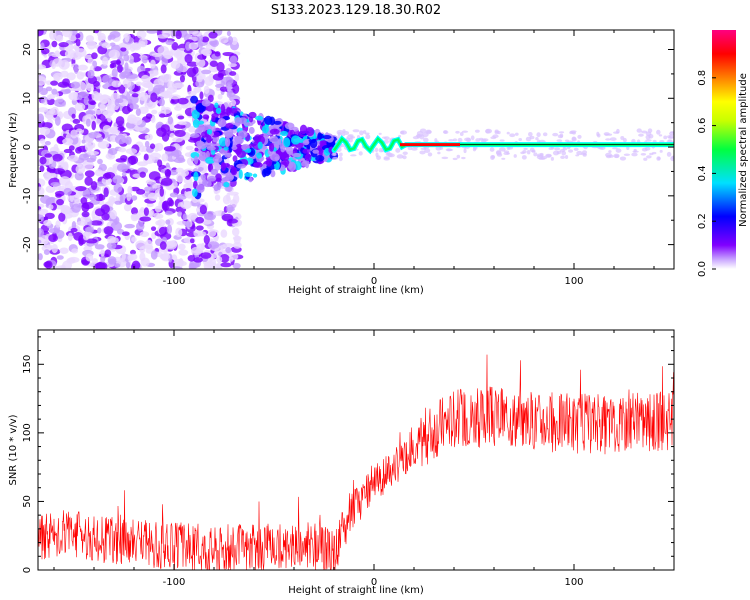 This screenshot has height=600, width=750. Describe the element at coordinates (174, 281) in the screenshot. I see `x-tick-label: -100` at that location.